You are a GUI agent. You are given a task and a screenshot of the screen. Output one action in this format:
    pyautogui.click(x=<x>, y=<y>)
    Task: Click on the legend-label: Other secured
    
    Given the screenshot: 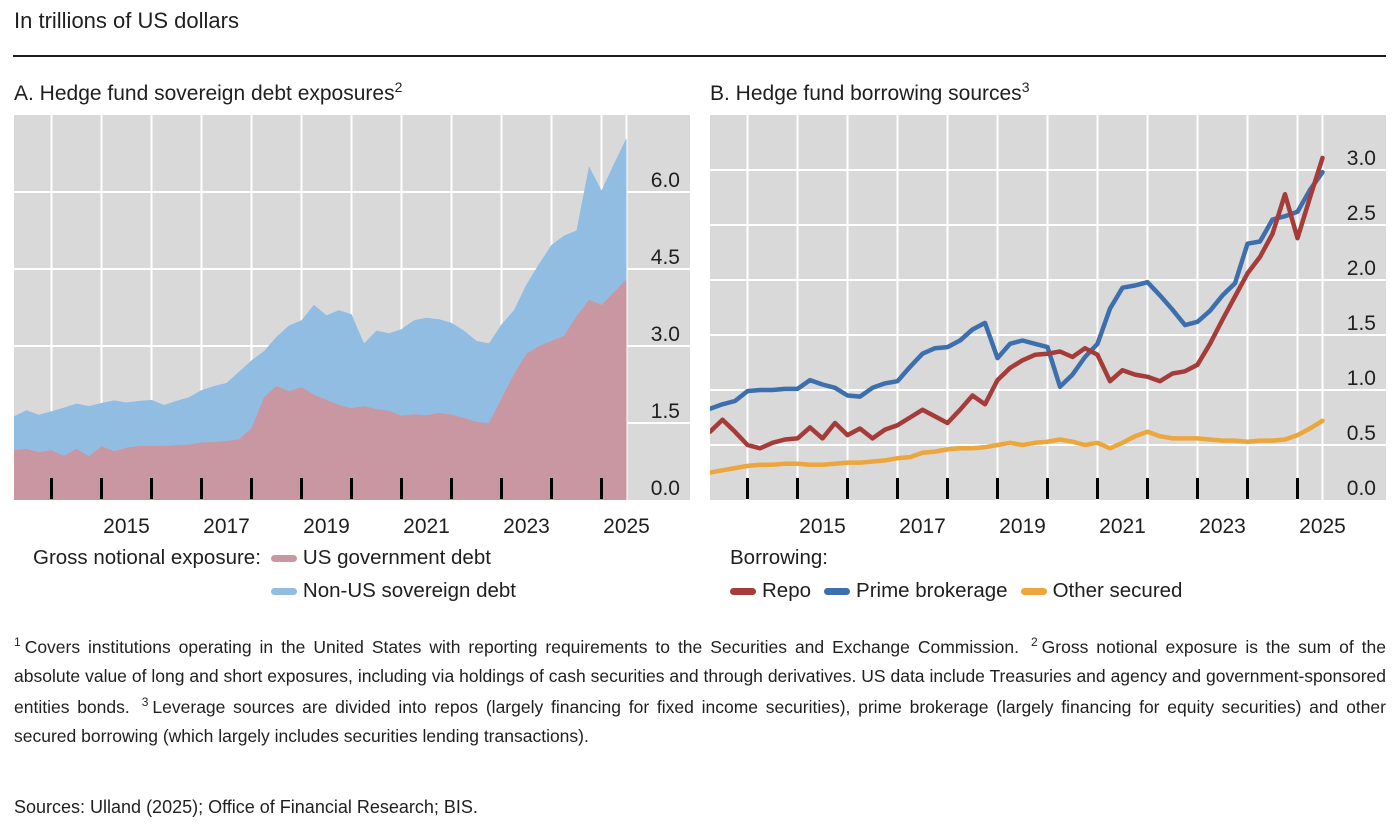 What is the action you would take?
    pyautogui.click(x=1117, y=590)
    